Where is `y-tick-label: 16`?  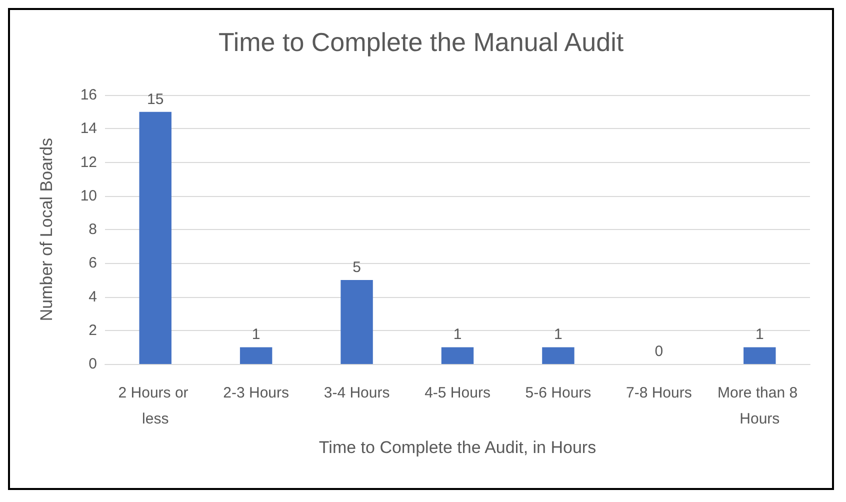 y-tick-label: 16 is located at coordinates (88, 95).